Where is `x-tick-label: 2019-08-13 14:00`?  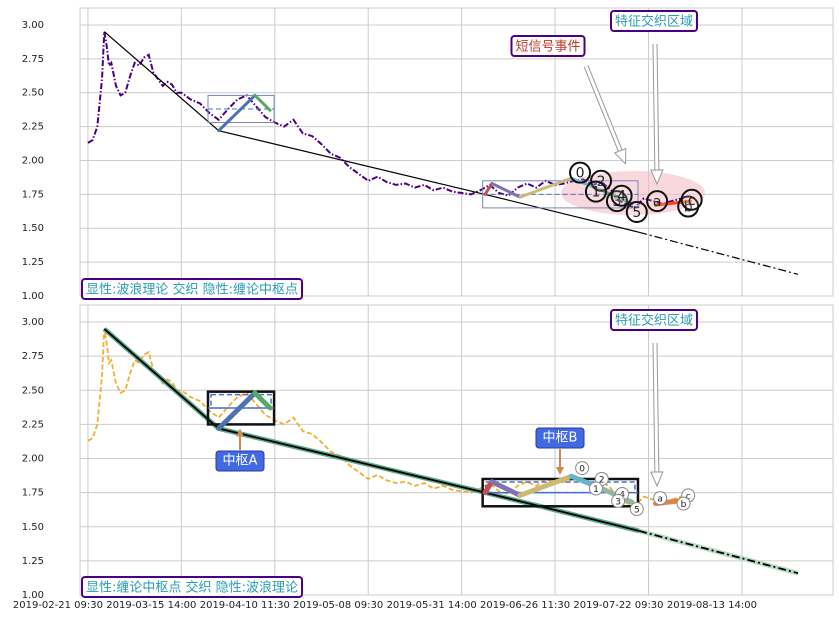
x-tick-label: 2019-08-13 14:00 is located at coordinates (712, 605).